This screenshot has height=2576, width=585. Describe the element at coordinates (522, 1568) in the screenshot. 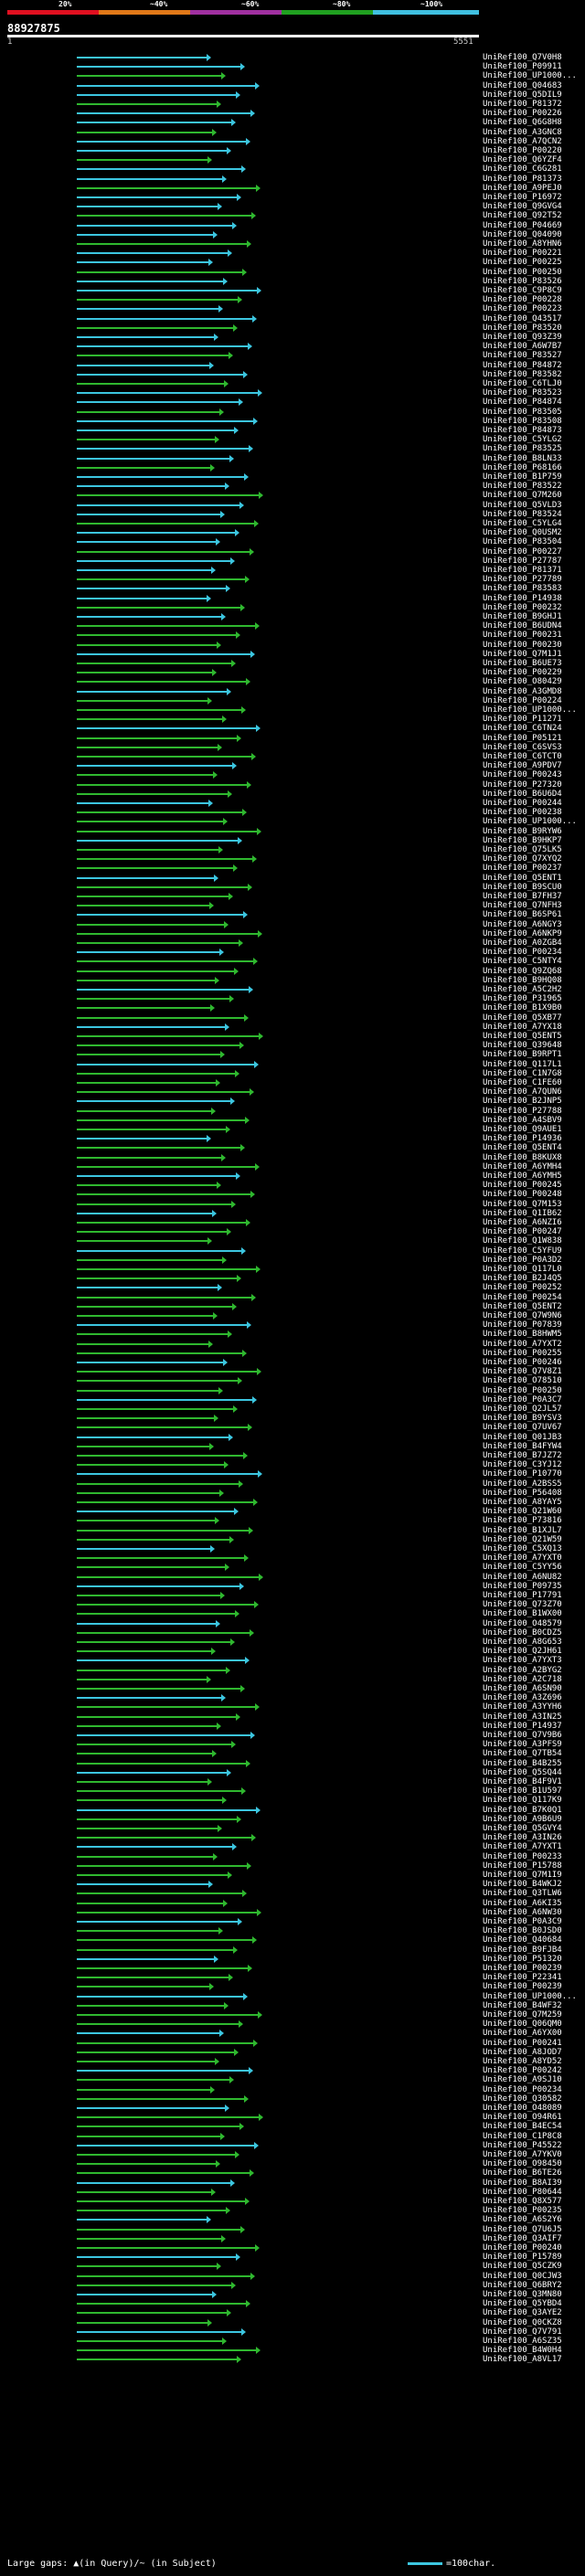

I see `hit-label: UniRef100_C5YY56` at that location.